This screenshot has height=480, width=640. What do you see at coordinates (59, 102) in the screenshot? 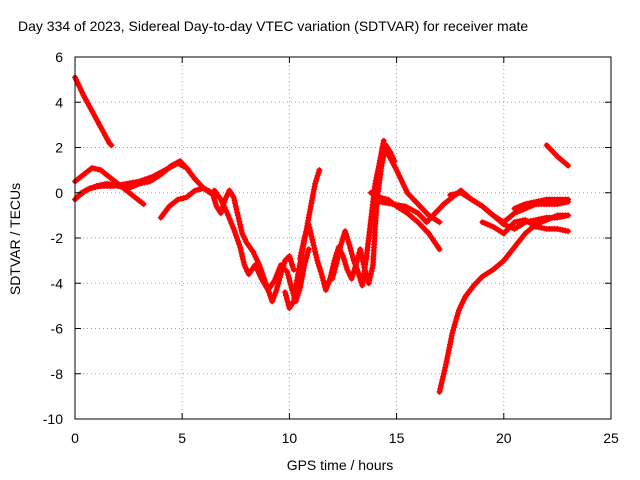
I see `y-tick-label: 4` at bounding box center [59, 102].